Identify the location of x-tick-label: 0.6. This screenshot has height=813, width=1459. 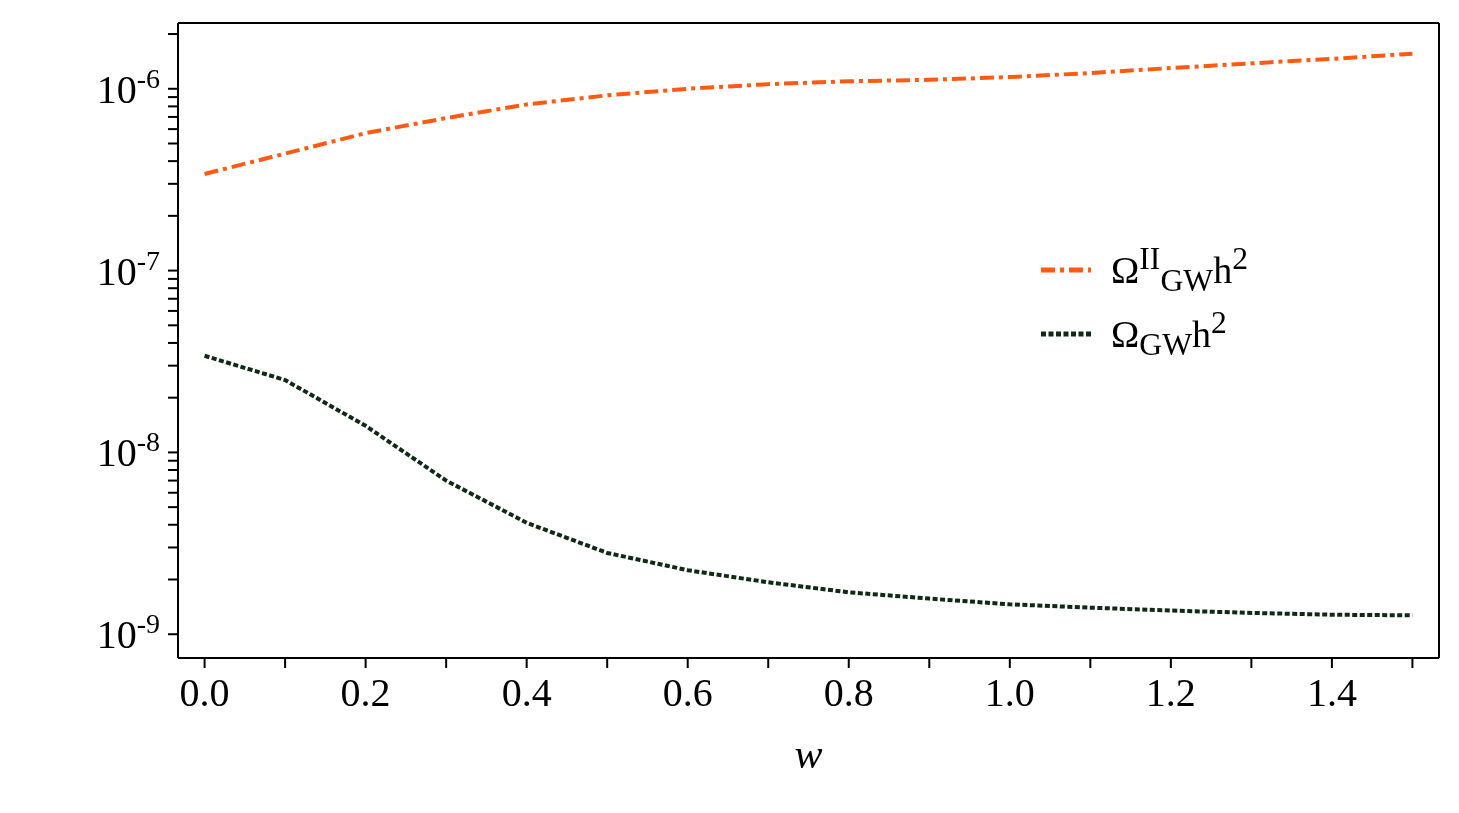
(687, 692).